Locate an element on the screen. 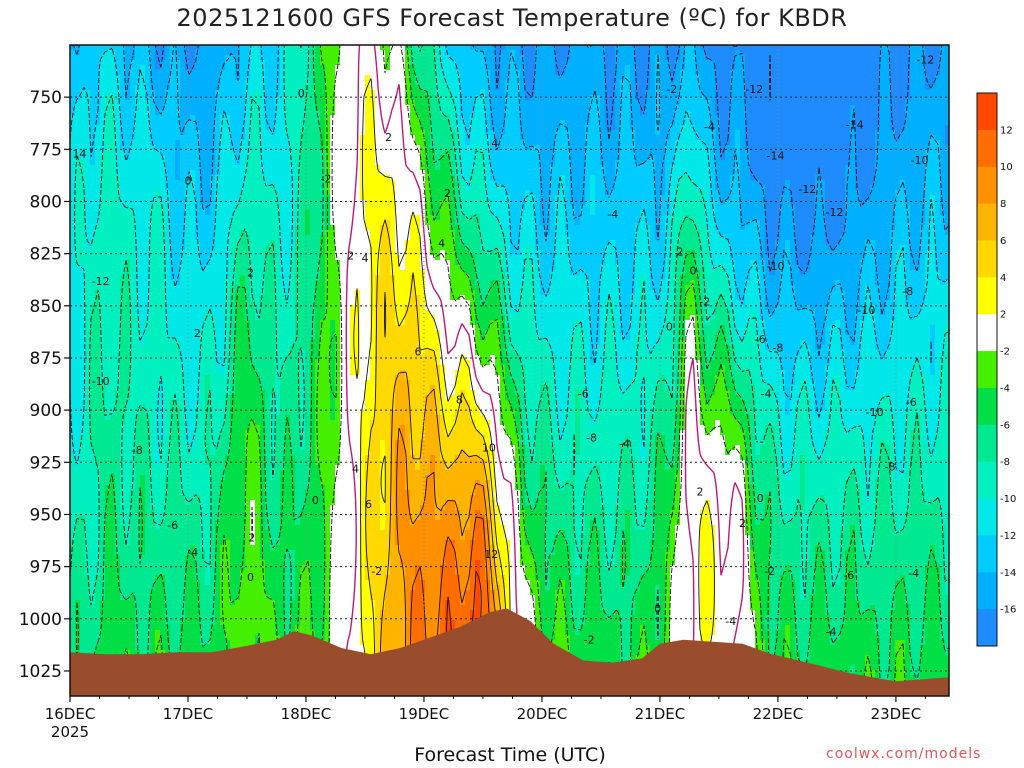 This screenshot has width=1024, height=768. x-axis-title: Forecast Time (UTC) is located at coordinates (510, 755).